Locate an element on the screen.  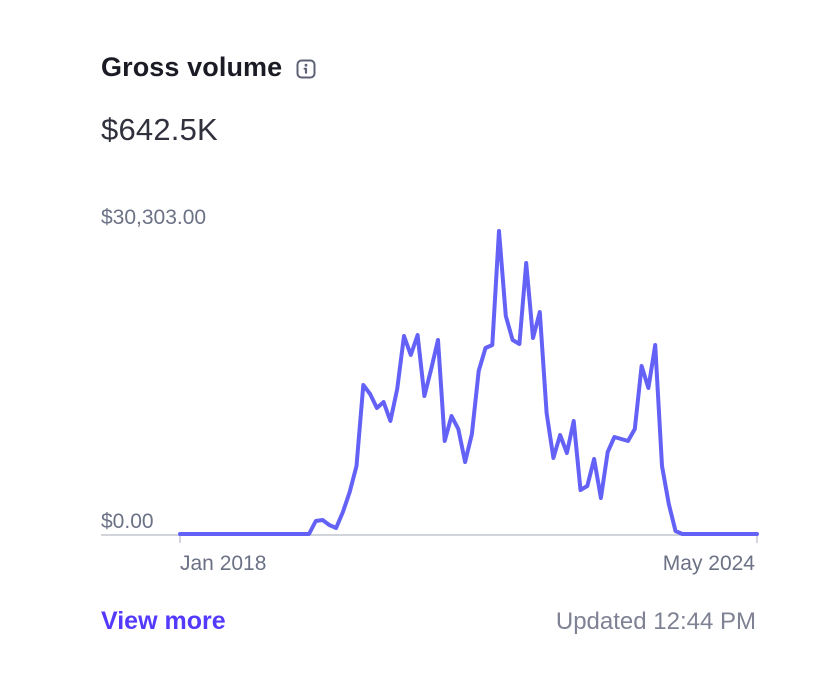
view-more-link: View more is located at coordinates (163, 621).